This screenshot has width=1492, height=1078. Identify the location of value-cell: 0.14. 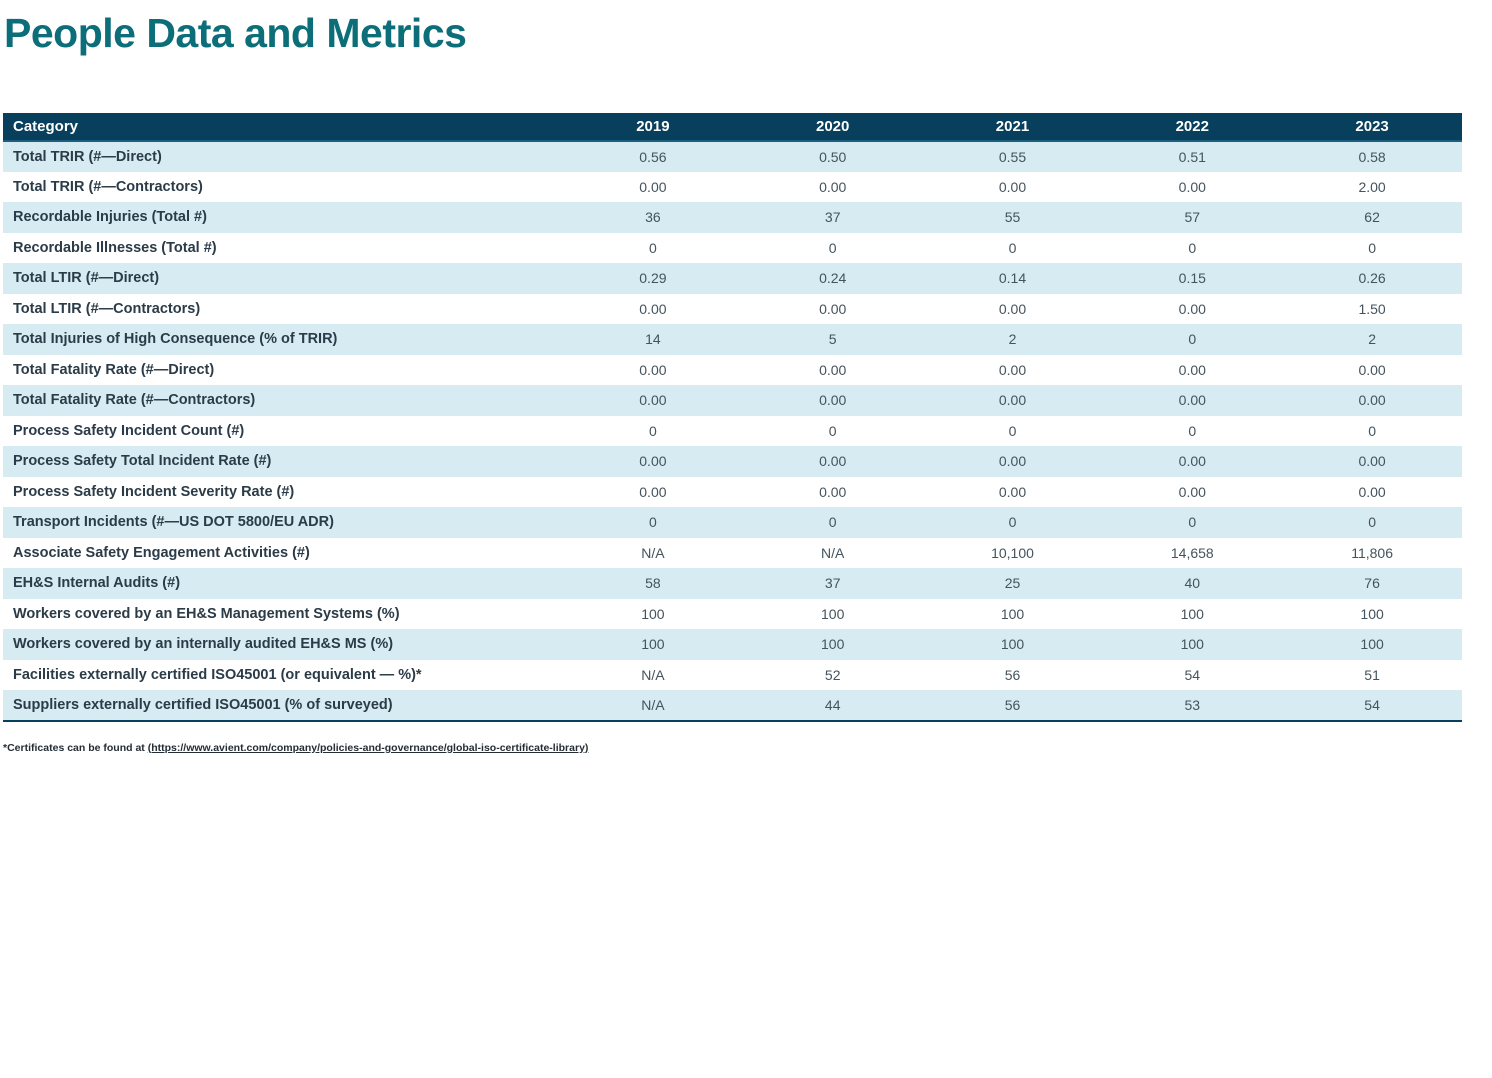
(1012, 278).